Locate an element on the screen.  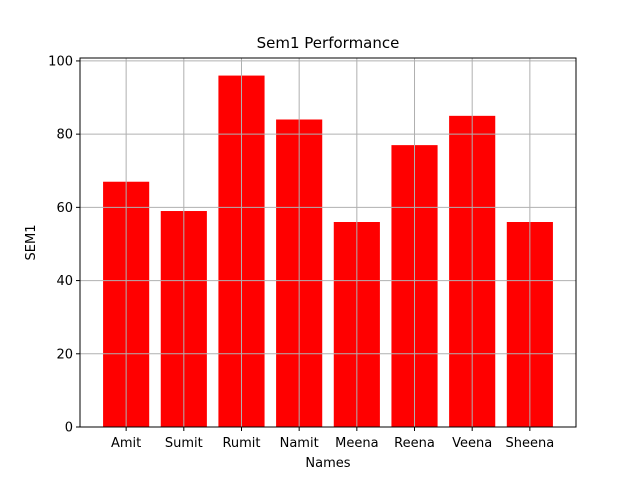
x-tick-label: Amit is located at coordinates (126, 443).